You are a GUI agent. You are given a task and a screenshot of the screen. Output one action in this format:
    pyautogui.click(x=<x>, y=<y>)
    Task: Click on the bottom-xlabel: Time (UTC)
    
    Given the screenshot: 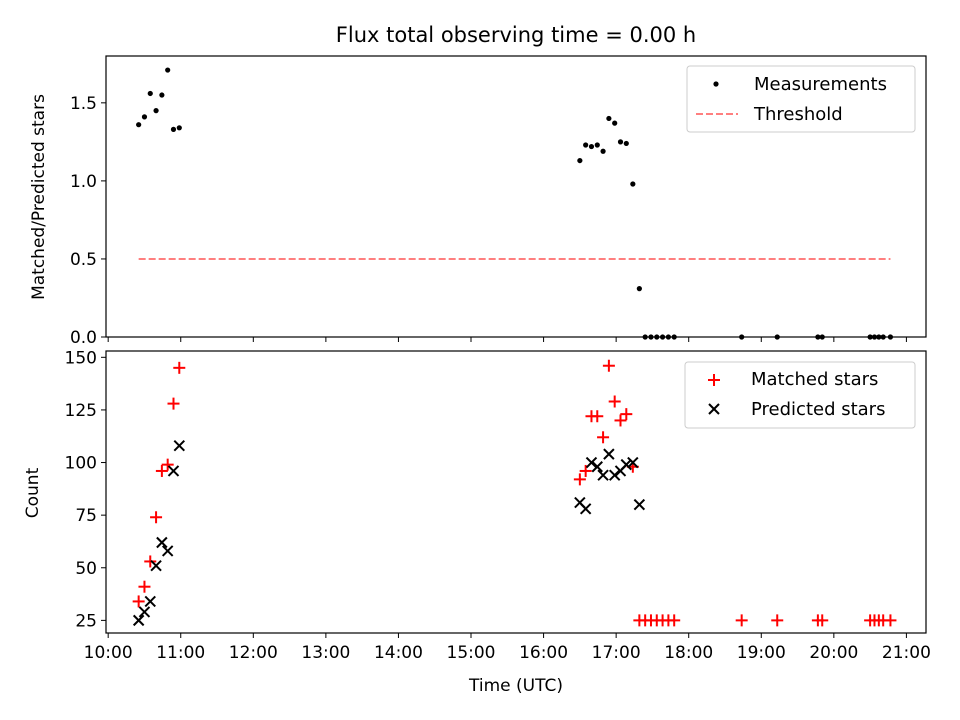 What is the action you would take?
    pyautogui.click(x=515, y=686)
    